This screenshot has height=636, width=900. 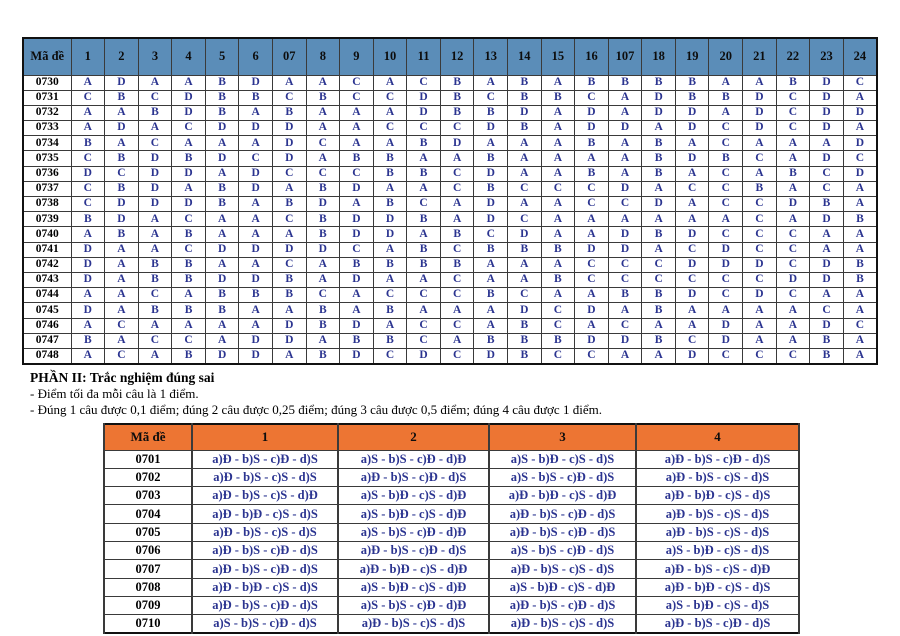 I want to click on answer-cell: a)S - b)S - c)Đ - d)Đ, so click(x=413, y=605).